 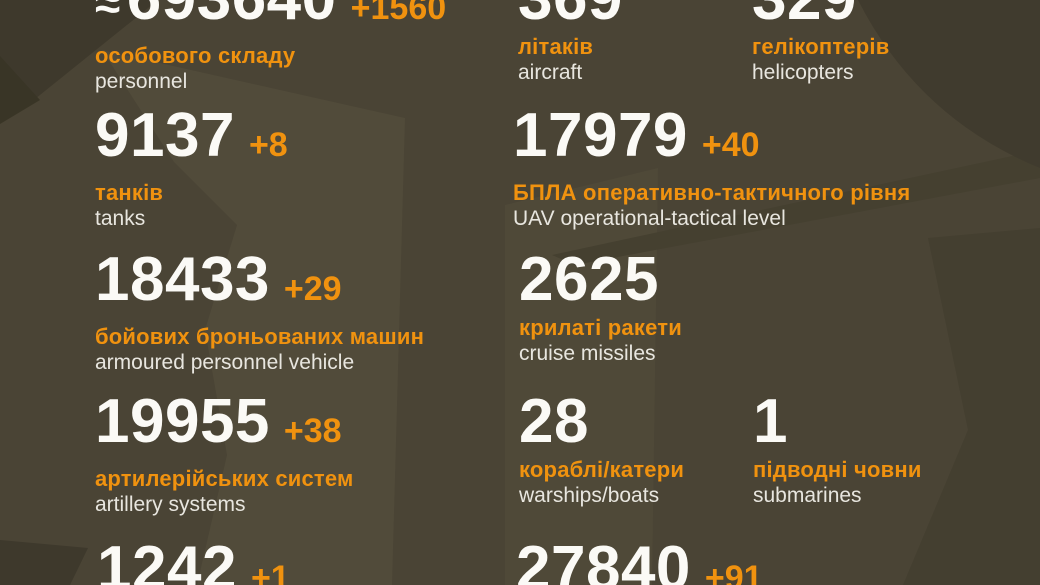 I want to click on artillery-label-ua: артилерійських систем, so click(x=224, y=478).